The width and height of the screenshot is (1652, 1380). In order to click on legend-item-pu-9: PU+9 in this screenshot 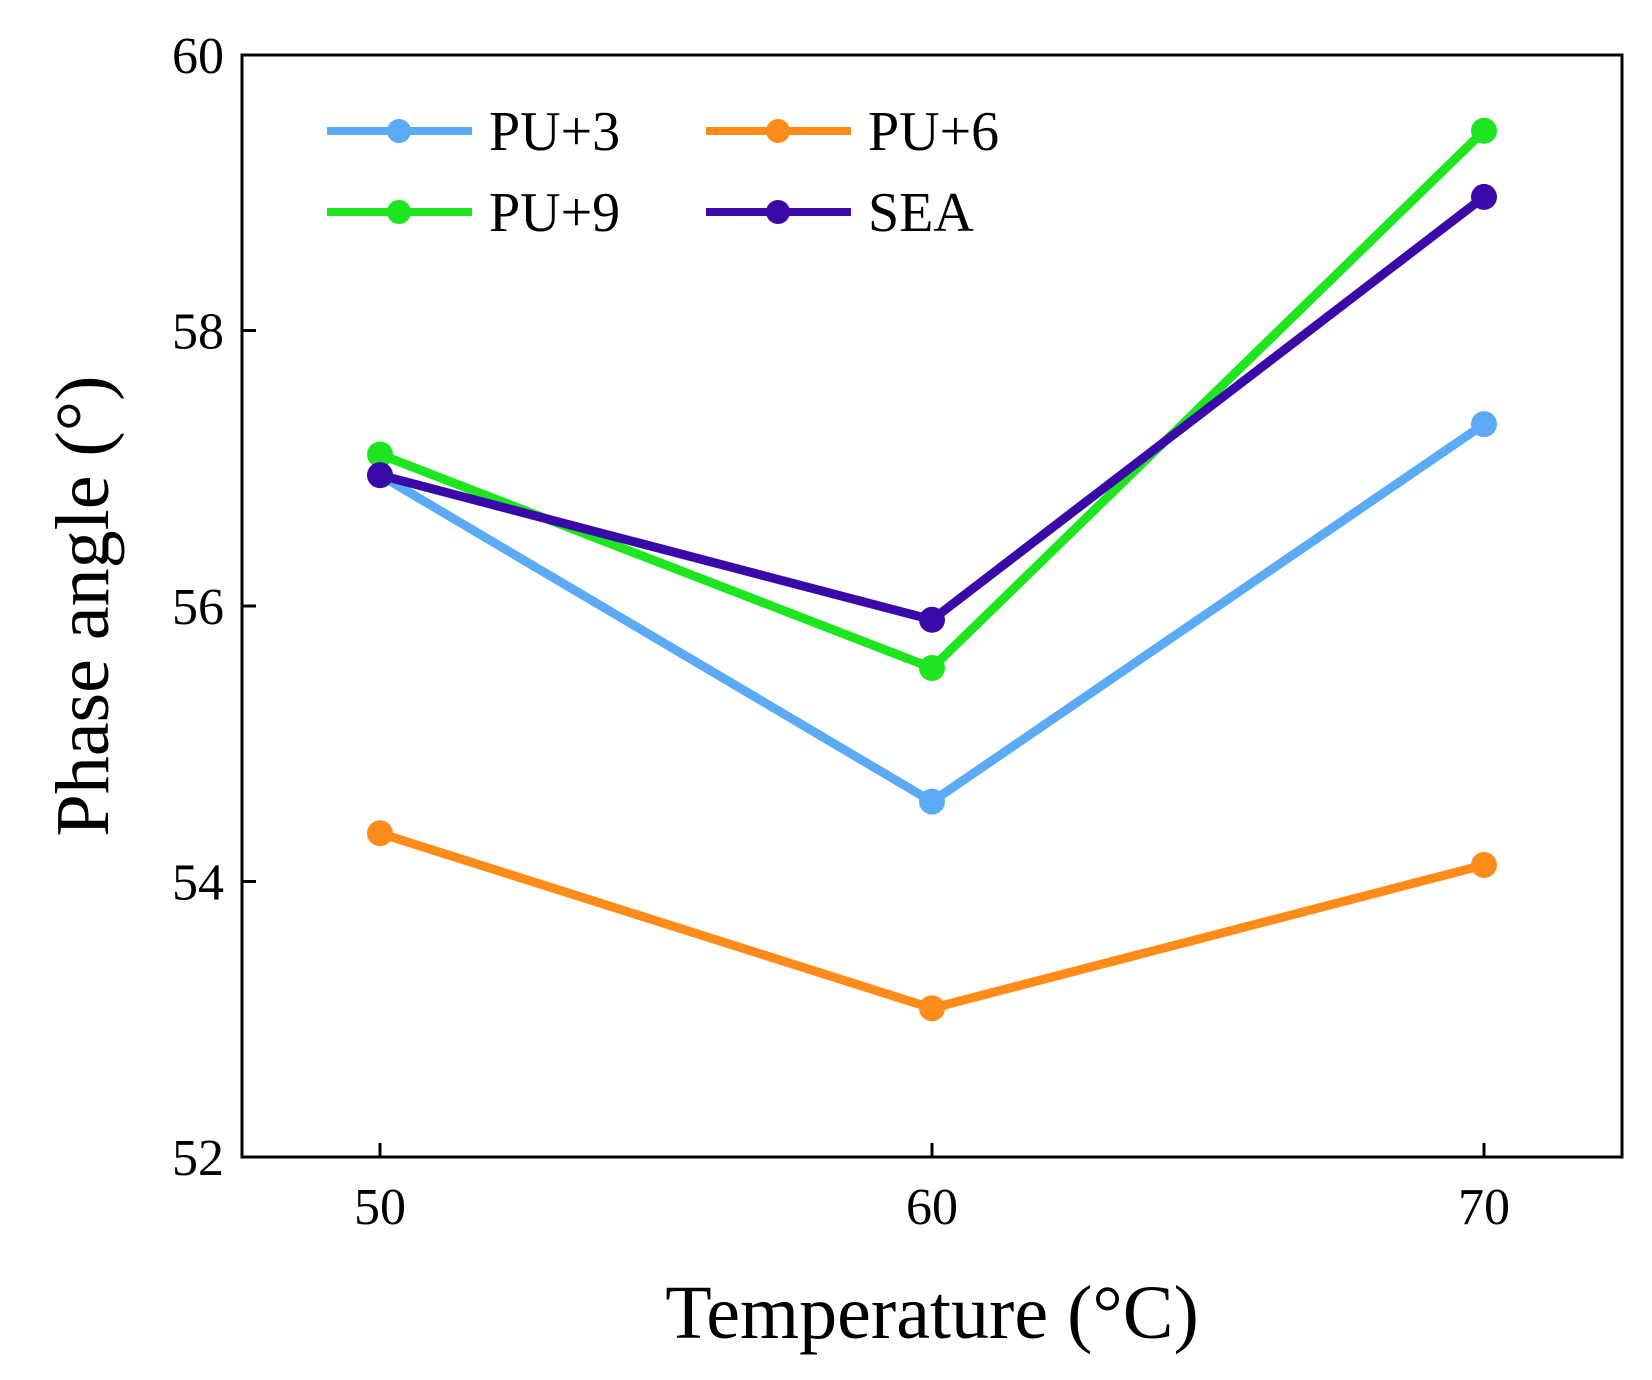, I will do `click(473, 213)`.